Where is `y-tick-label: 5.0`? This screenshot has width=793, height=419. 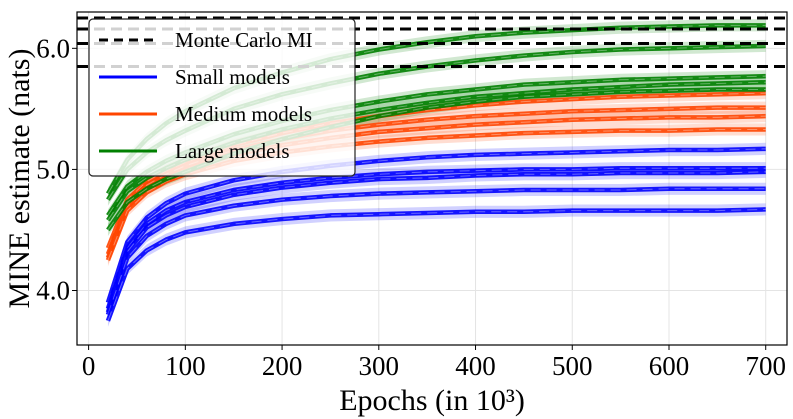 y-tick-label: 5.0 is located at coordinates (53, 169).